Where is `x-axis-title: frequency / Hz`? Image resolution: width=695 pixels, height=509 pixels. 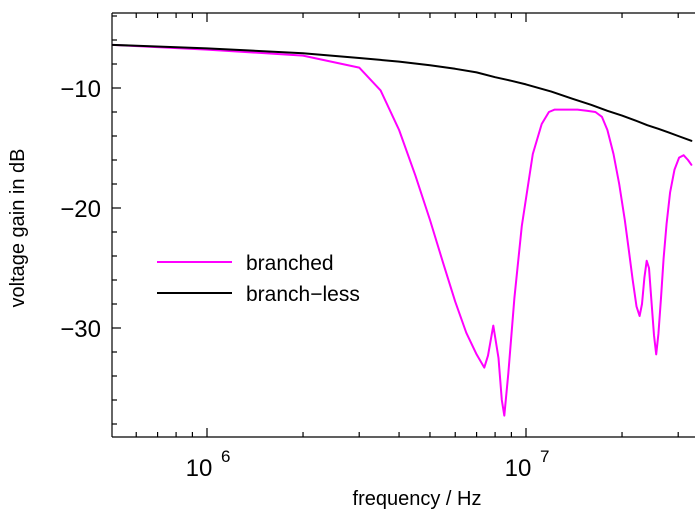
x-axis-title: frequency / Hz is located at coordinates (417, 498).